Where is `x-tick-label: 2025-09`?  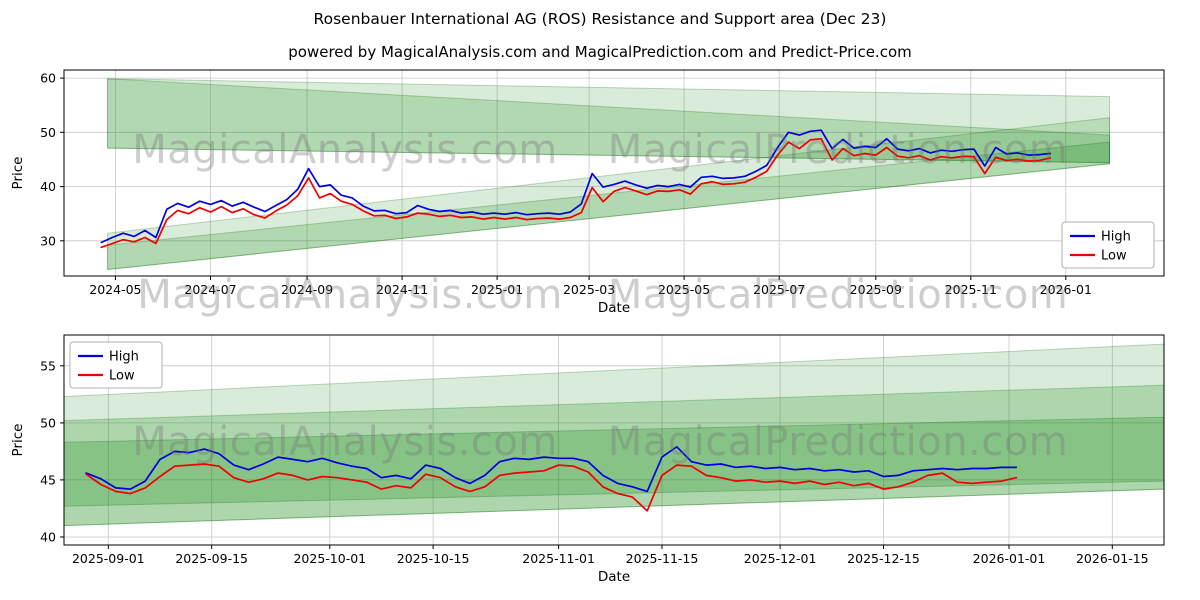 x-tick-label: 2025-09 is located at coordinates (876, 289).